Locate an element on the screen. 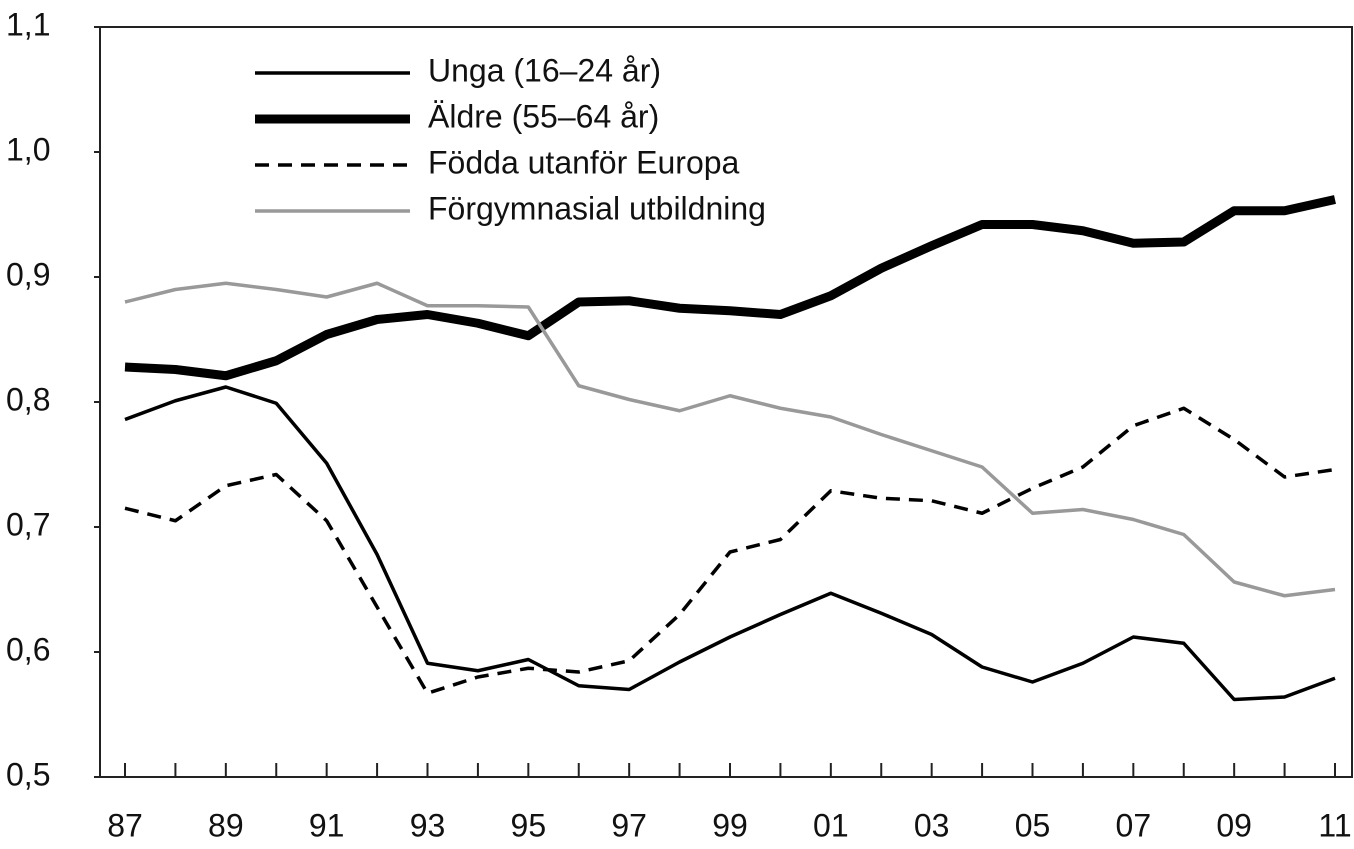  y-tick-label: 0,8 is located at coordinates (28, 399).